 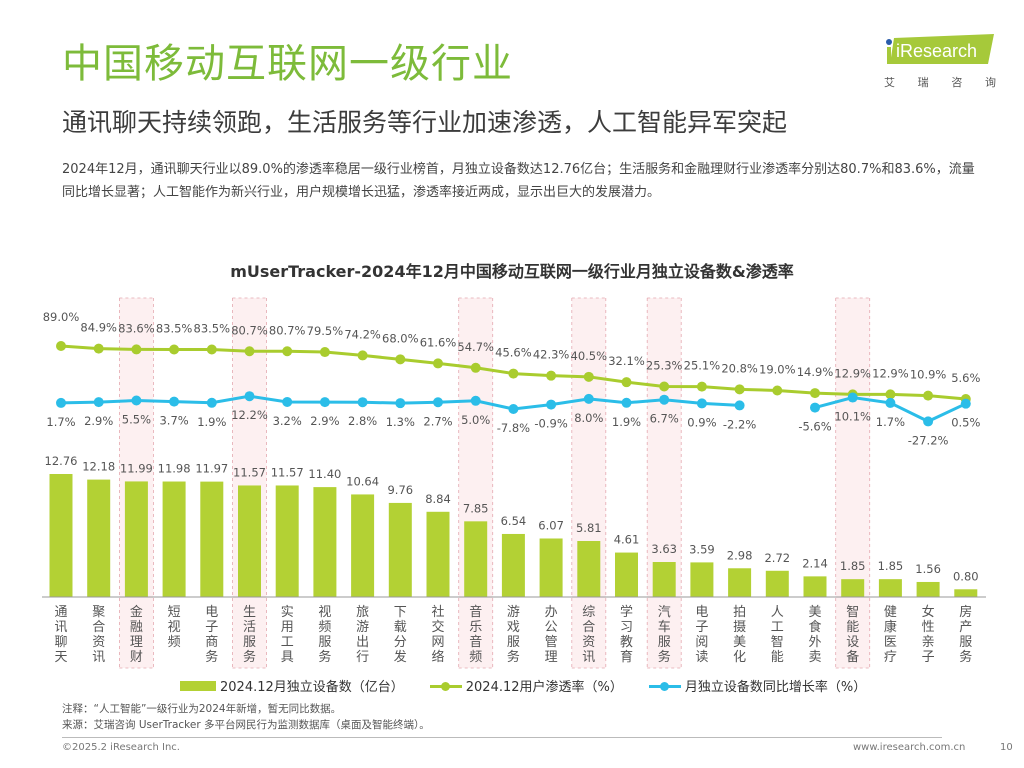 What do you see at coordinates (249, 330) in the screenshot?
I see `penetration-label: 80.7%` at bounding box center [249, 330].